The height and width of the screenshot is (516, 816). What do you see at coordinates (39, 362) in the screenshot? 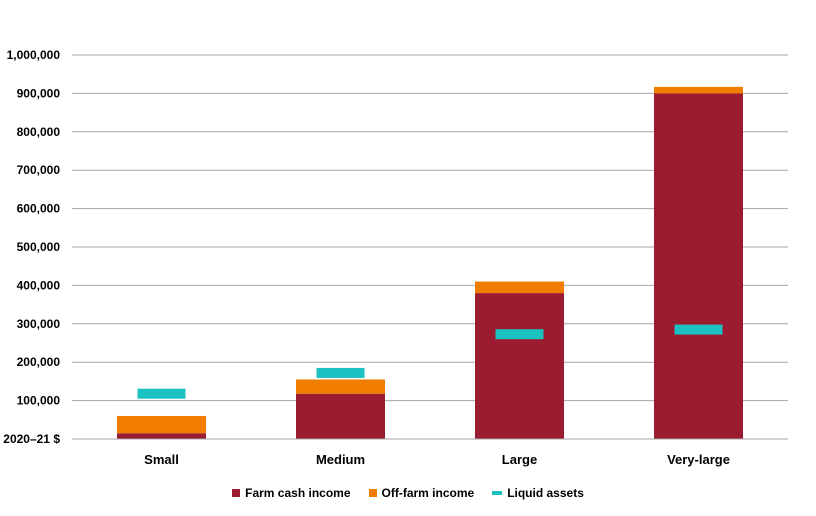
I see `y-tick-label: 200,000` at bounding box center [39, 362].